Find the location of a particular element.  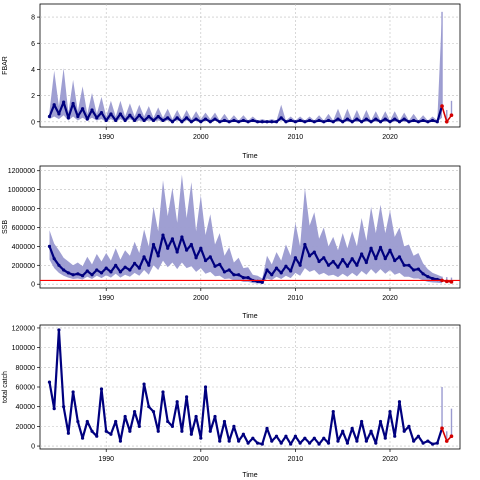

y-tick-label: 8 is located at coordinates (33, 18).